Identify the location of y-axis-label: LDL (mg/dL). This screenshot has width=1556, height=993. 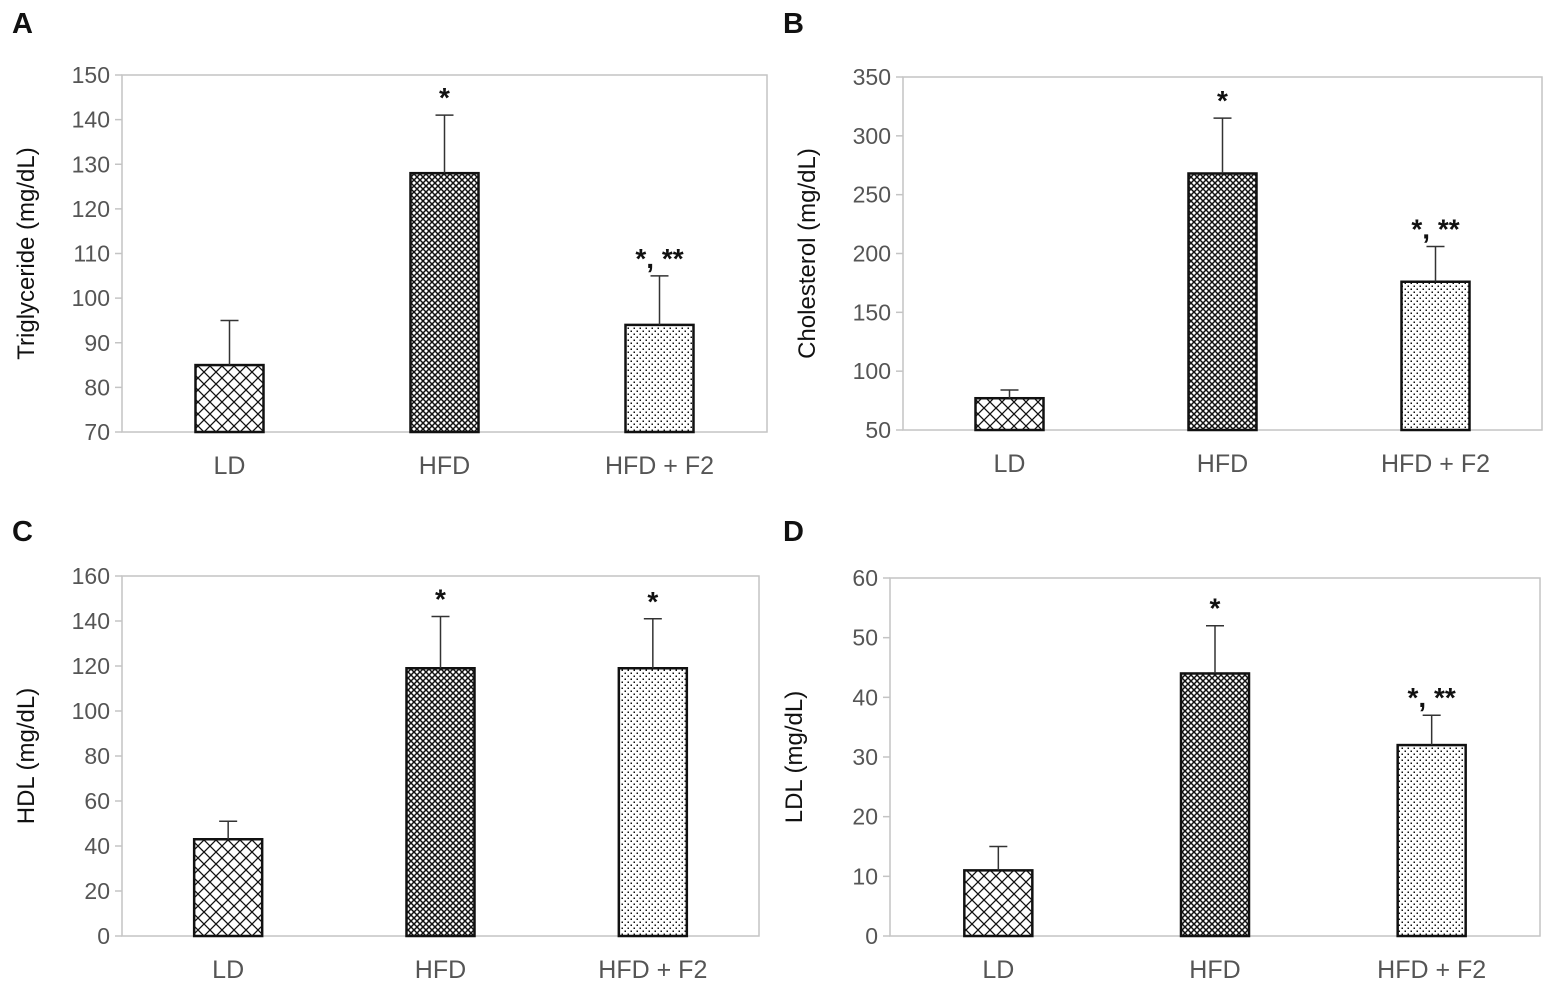
(794, 757).